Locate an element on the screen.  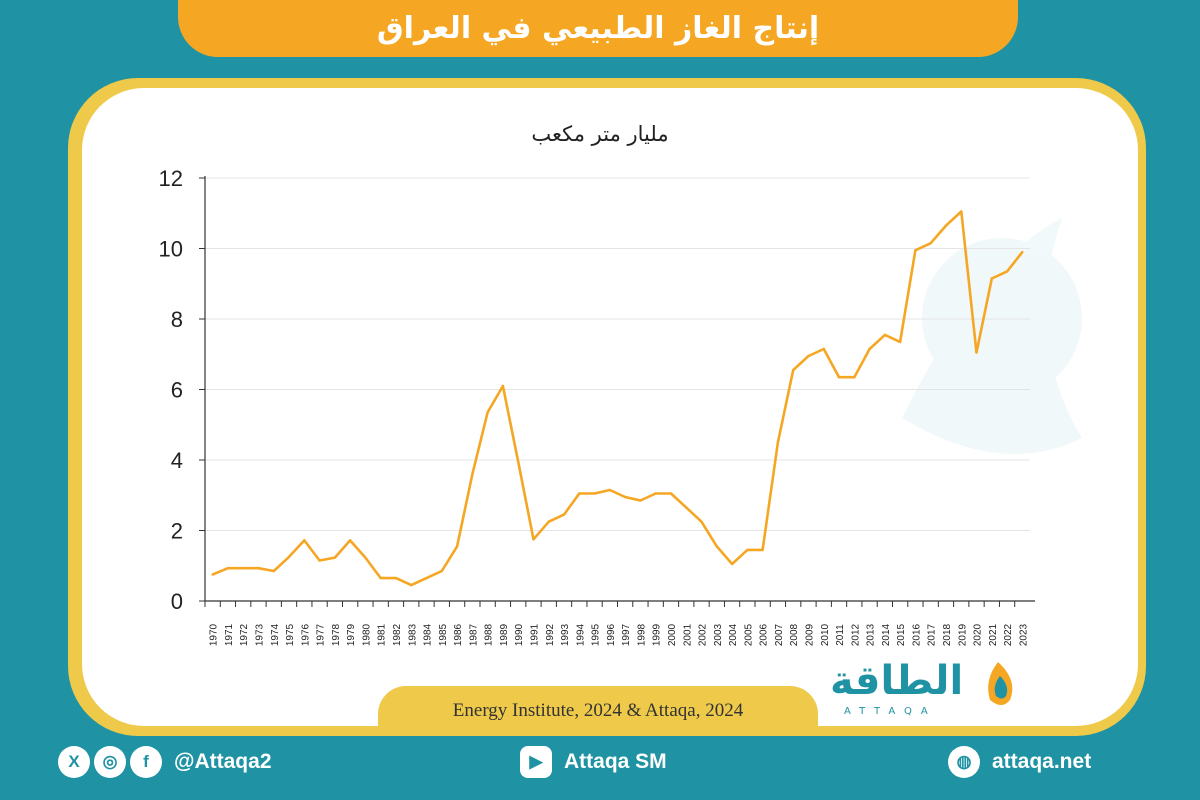
youtube-icon: ▶ is located at coordinates (536, 762).